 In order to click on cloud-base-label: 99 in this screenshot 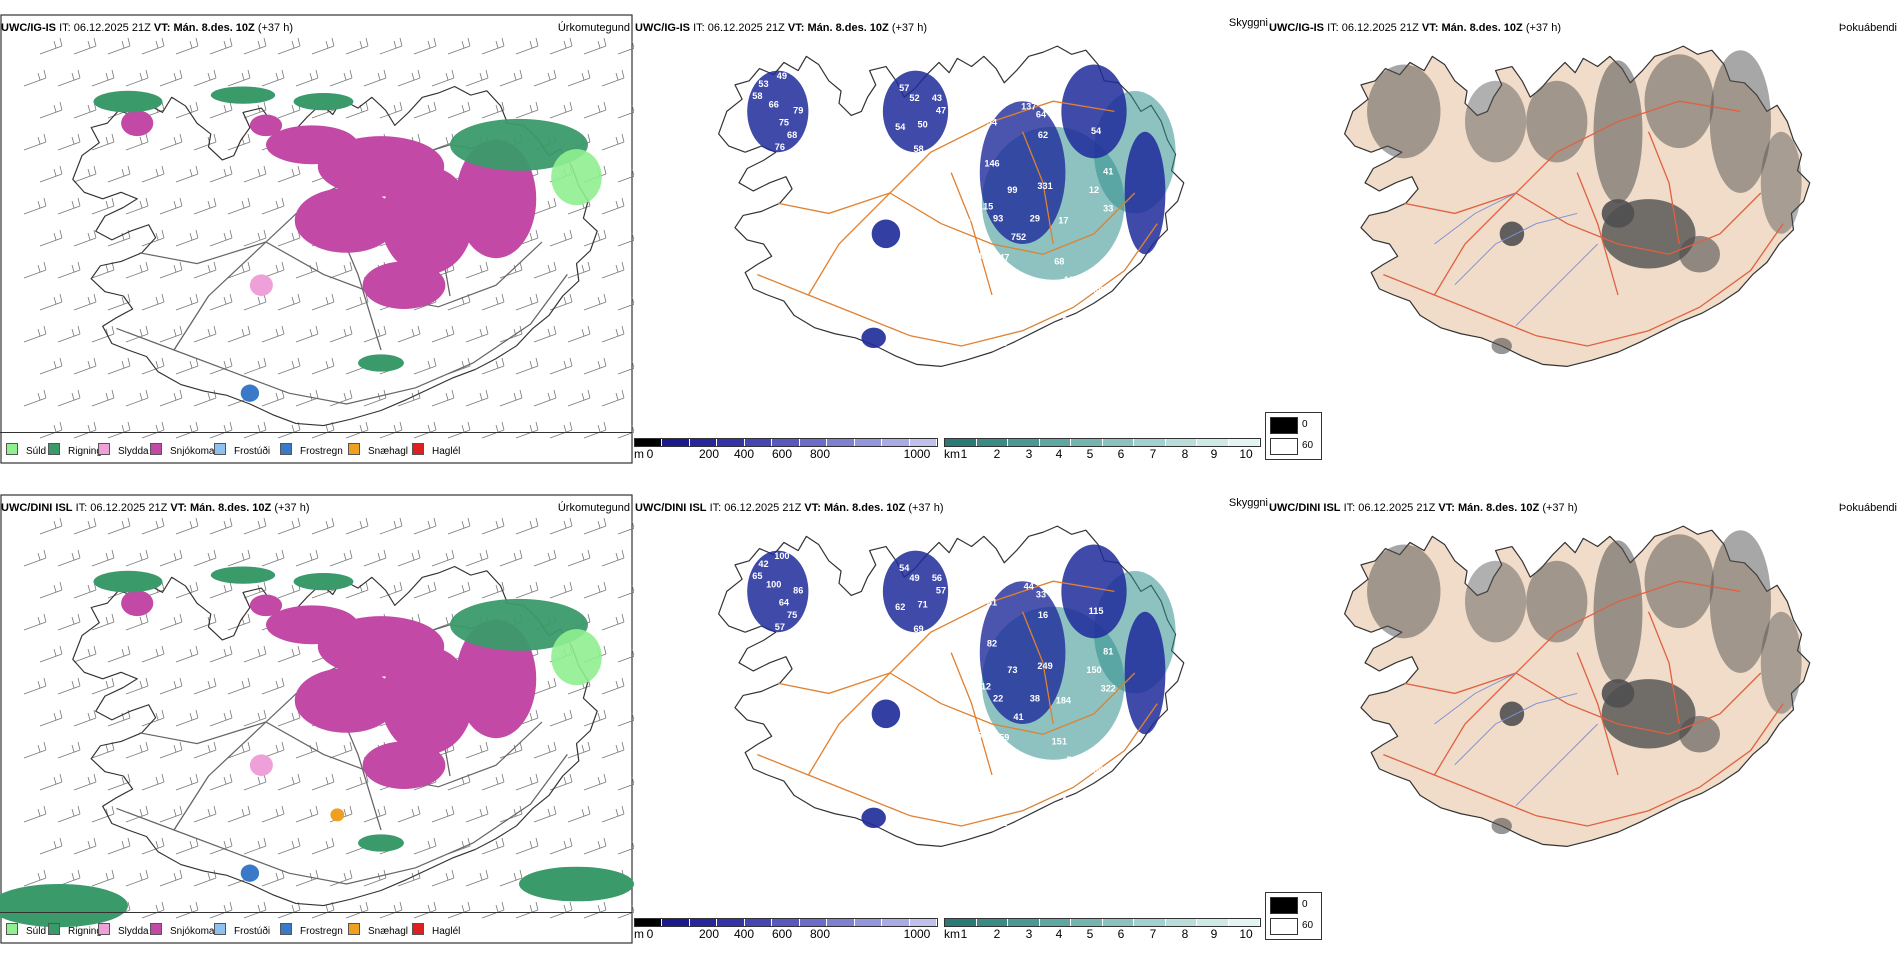, I will do `click(953, 631)`.